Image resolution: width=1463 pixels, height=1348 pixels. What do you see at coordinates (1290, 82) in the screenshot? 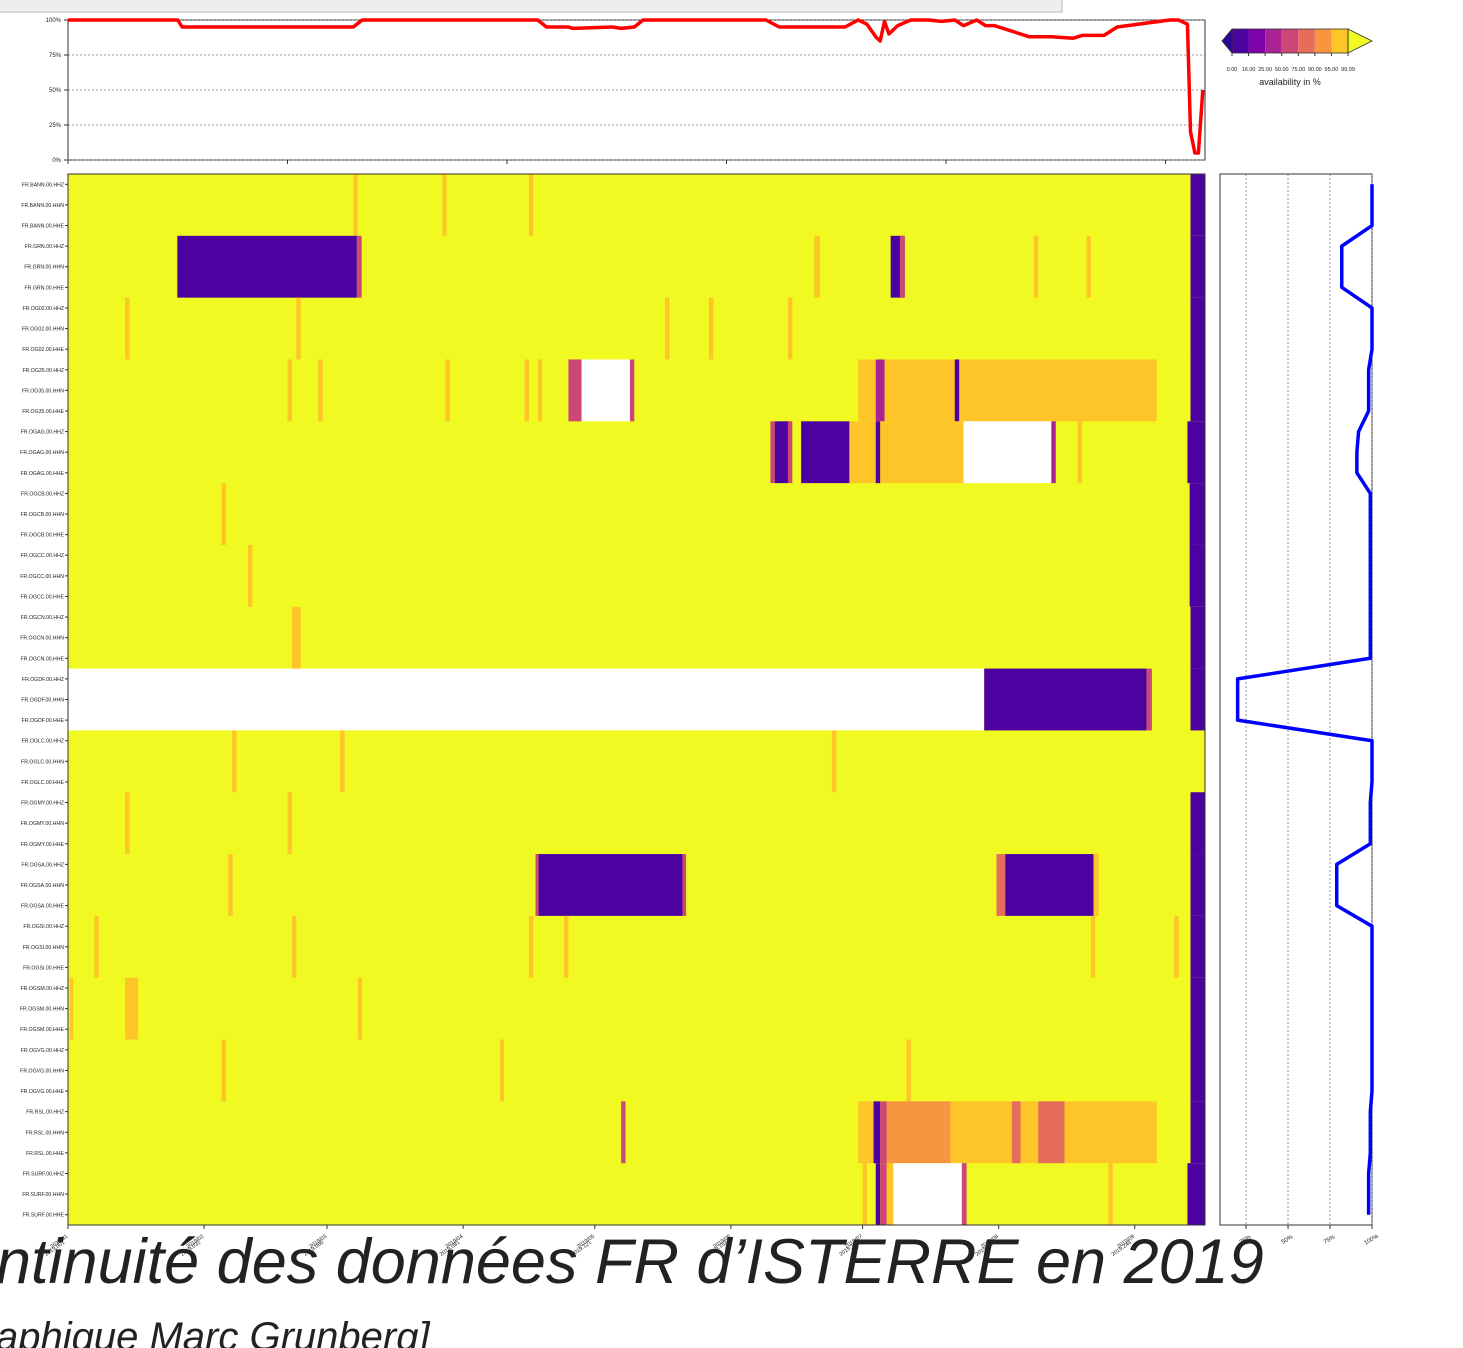
I see `colorbar-label: availability in %` at bounding box center [1290, 82].